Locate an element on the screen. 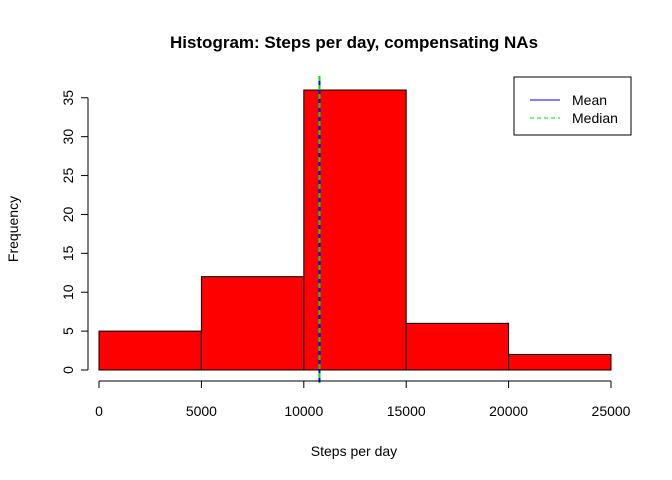 The height and width of the screenshot is (480, 672). x-tick-label: 20000 is located at coordinates (508, 411).